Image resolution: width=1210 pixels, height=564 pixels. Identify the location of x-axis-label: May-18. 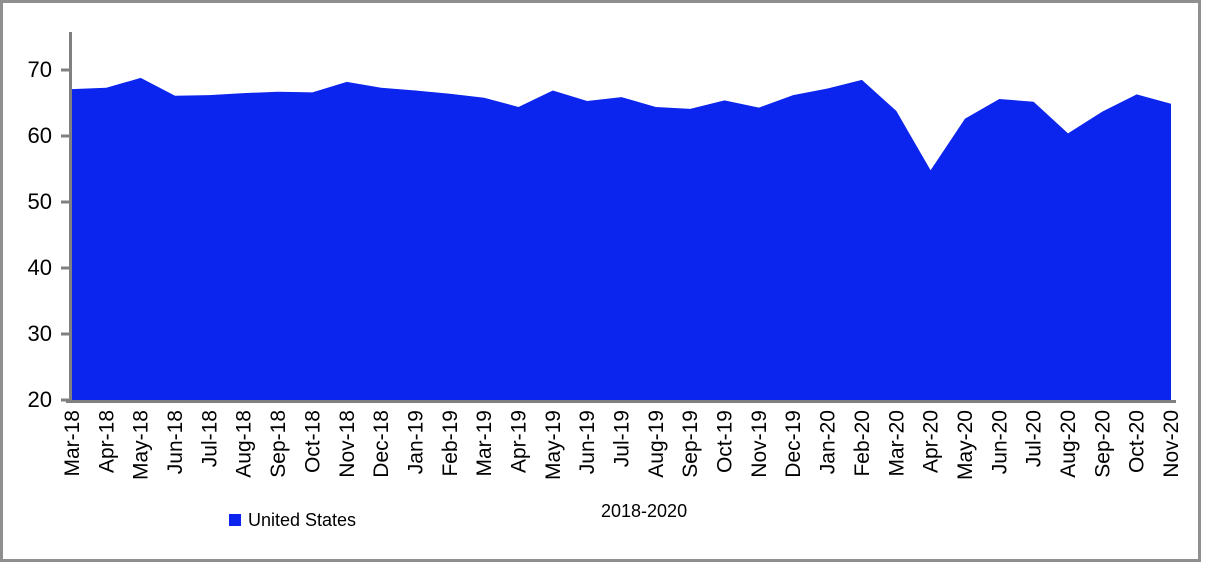
(141, 445).